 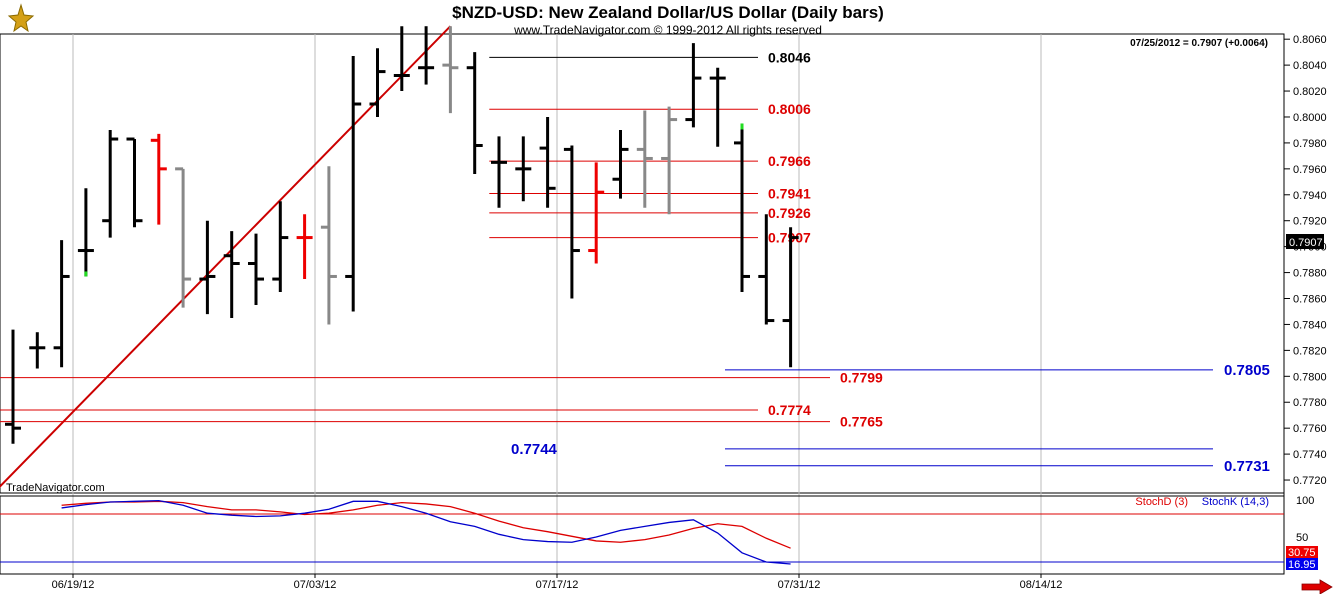 What do you see at coordinates (315, 585) in the screenshot?
I see `x-tick-label: 07/03/12` at bounding box center [315, 585].